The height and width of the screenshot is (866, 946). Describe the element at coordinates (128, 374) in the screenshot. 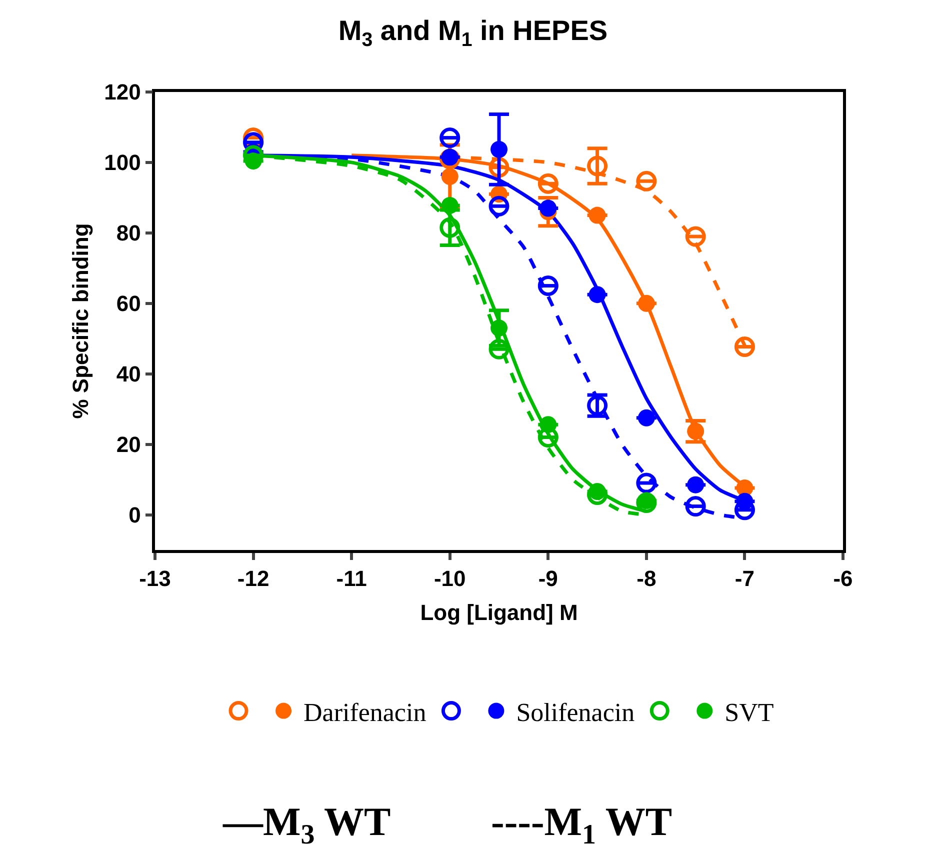

I see `y-tick-label: 40` at that location.